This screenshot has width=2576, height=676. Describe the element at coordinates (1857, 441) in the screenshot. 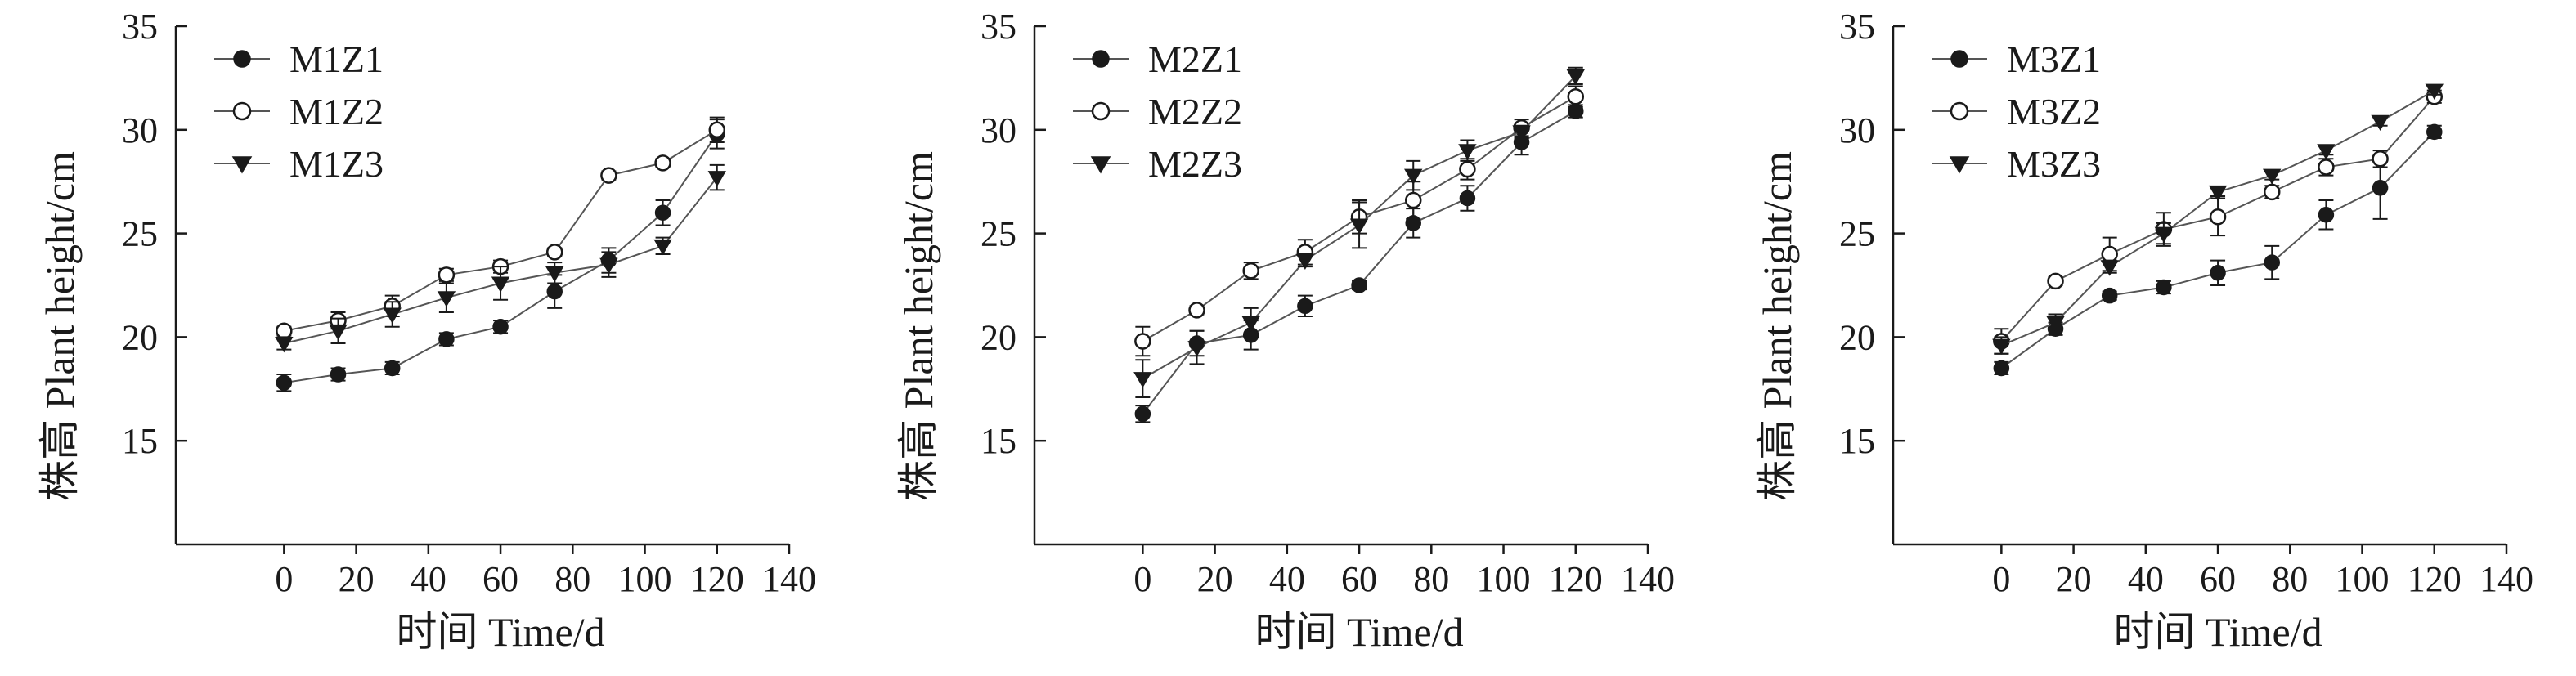

I see `y-tick-label: 15` at that location.